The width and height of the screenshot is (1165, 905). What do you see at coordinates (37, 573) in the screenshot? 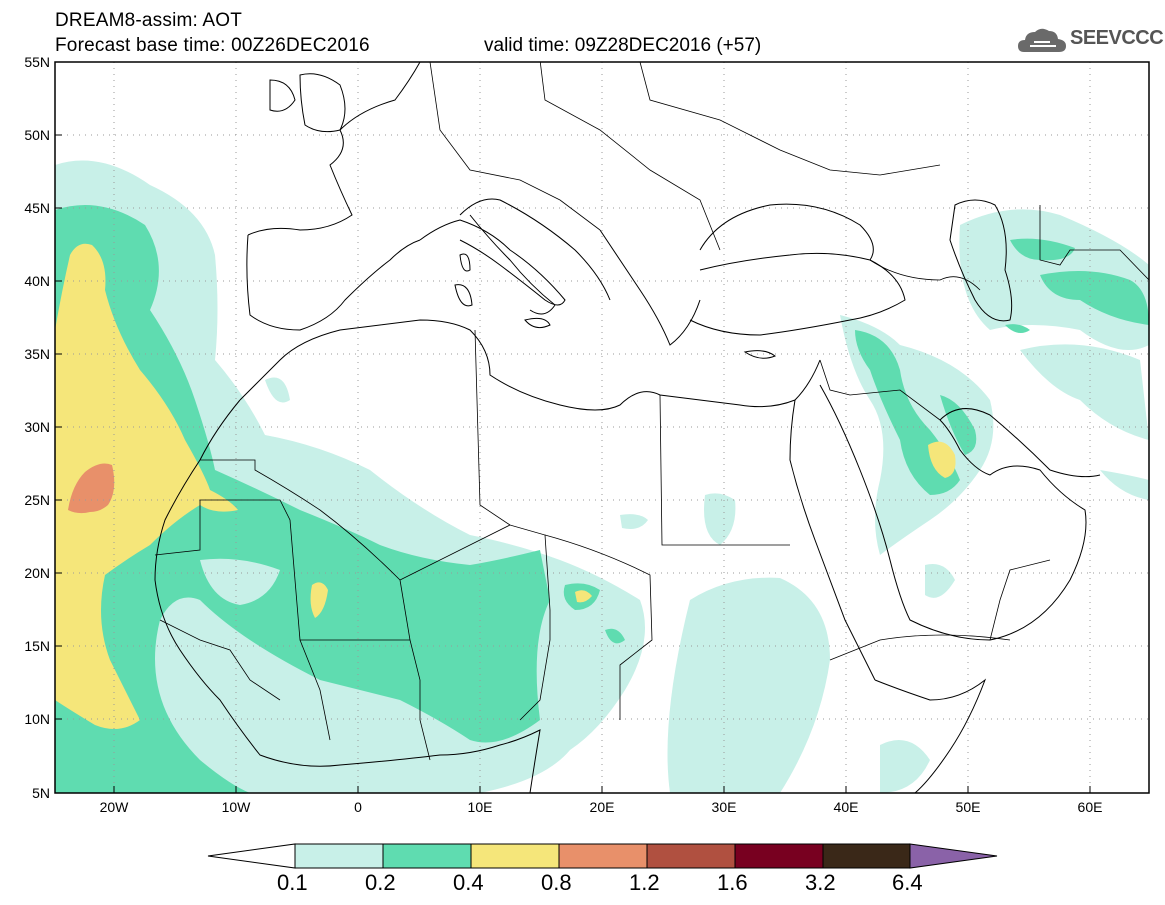
I see `lat-label: 20N` at bounding box center [37, 573].